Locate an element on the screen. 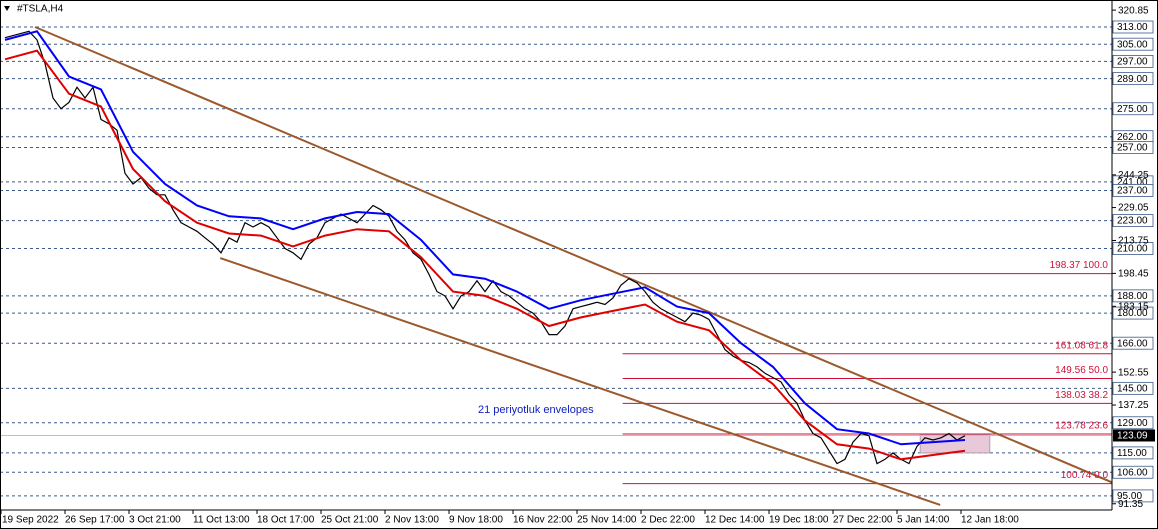  y-tick-label: 244.25 is located at coordinates (1133, 175).